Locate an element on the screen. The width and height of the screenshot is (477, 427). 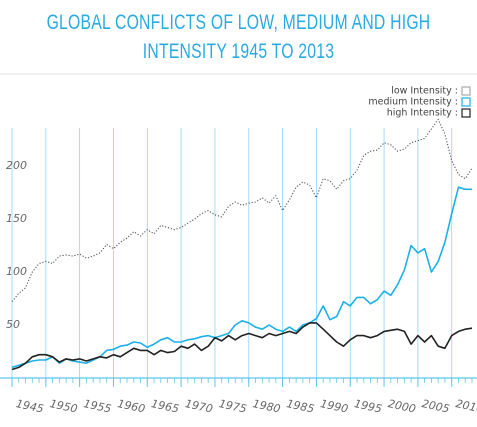
x-tick-label: 1960 is located at coordinates (131, 406).